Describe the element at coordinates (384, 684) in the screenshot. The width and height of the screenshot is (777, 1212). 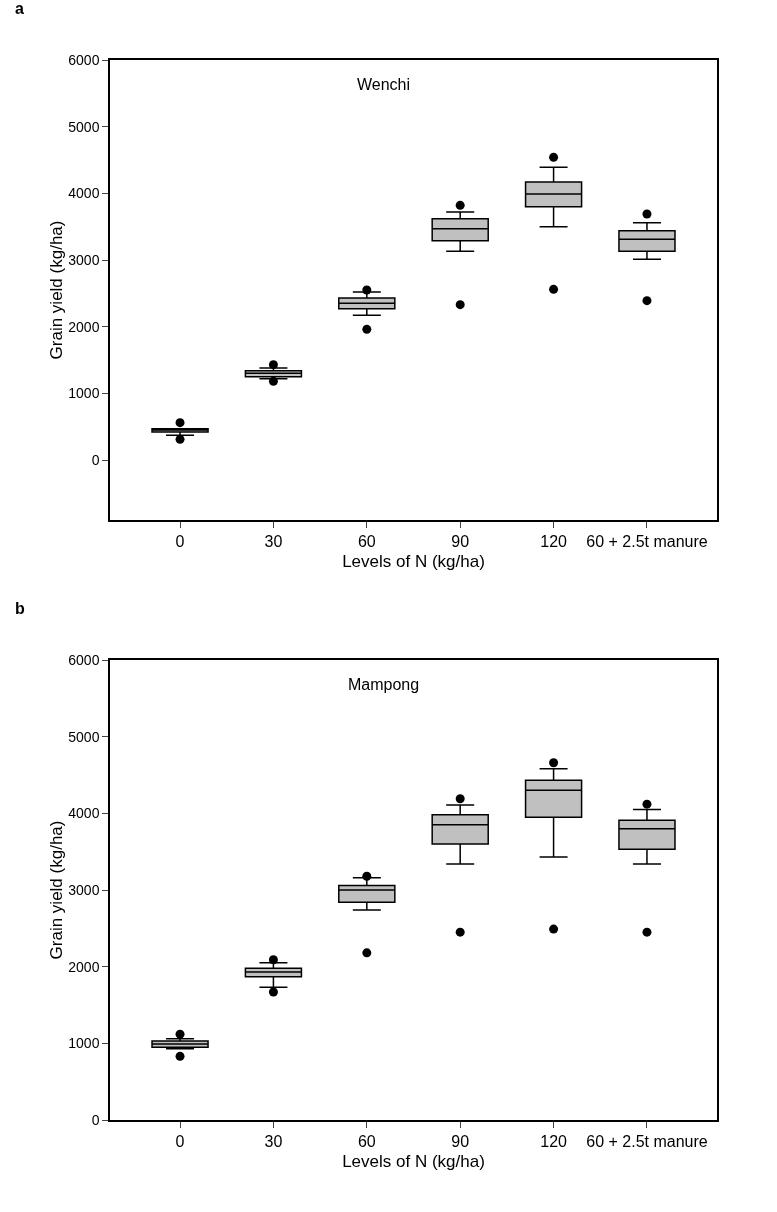
I see `text: Mampong` at that location.